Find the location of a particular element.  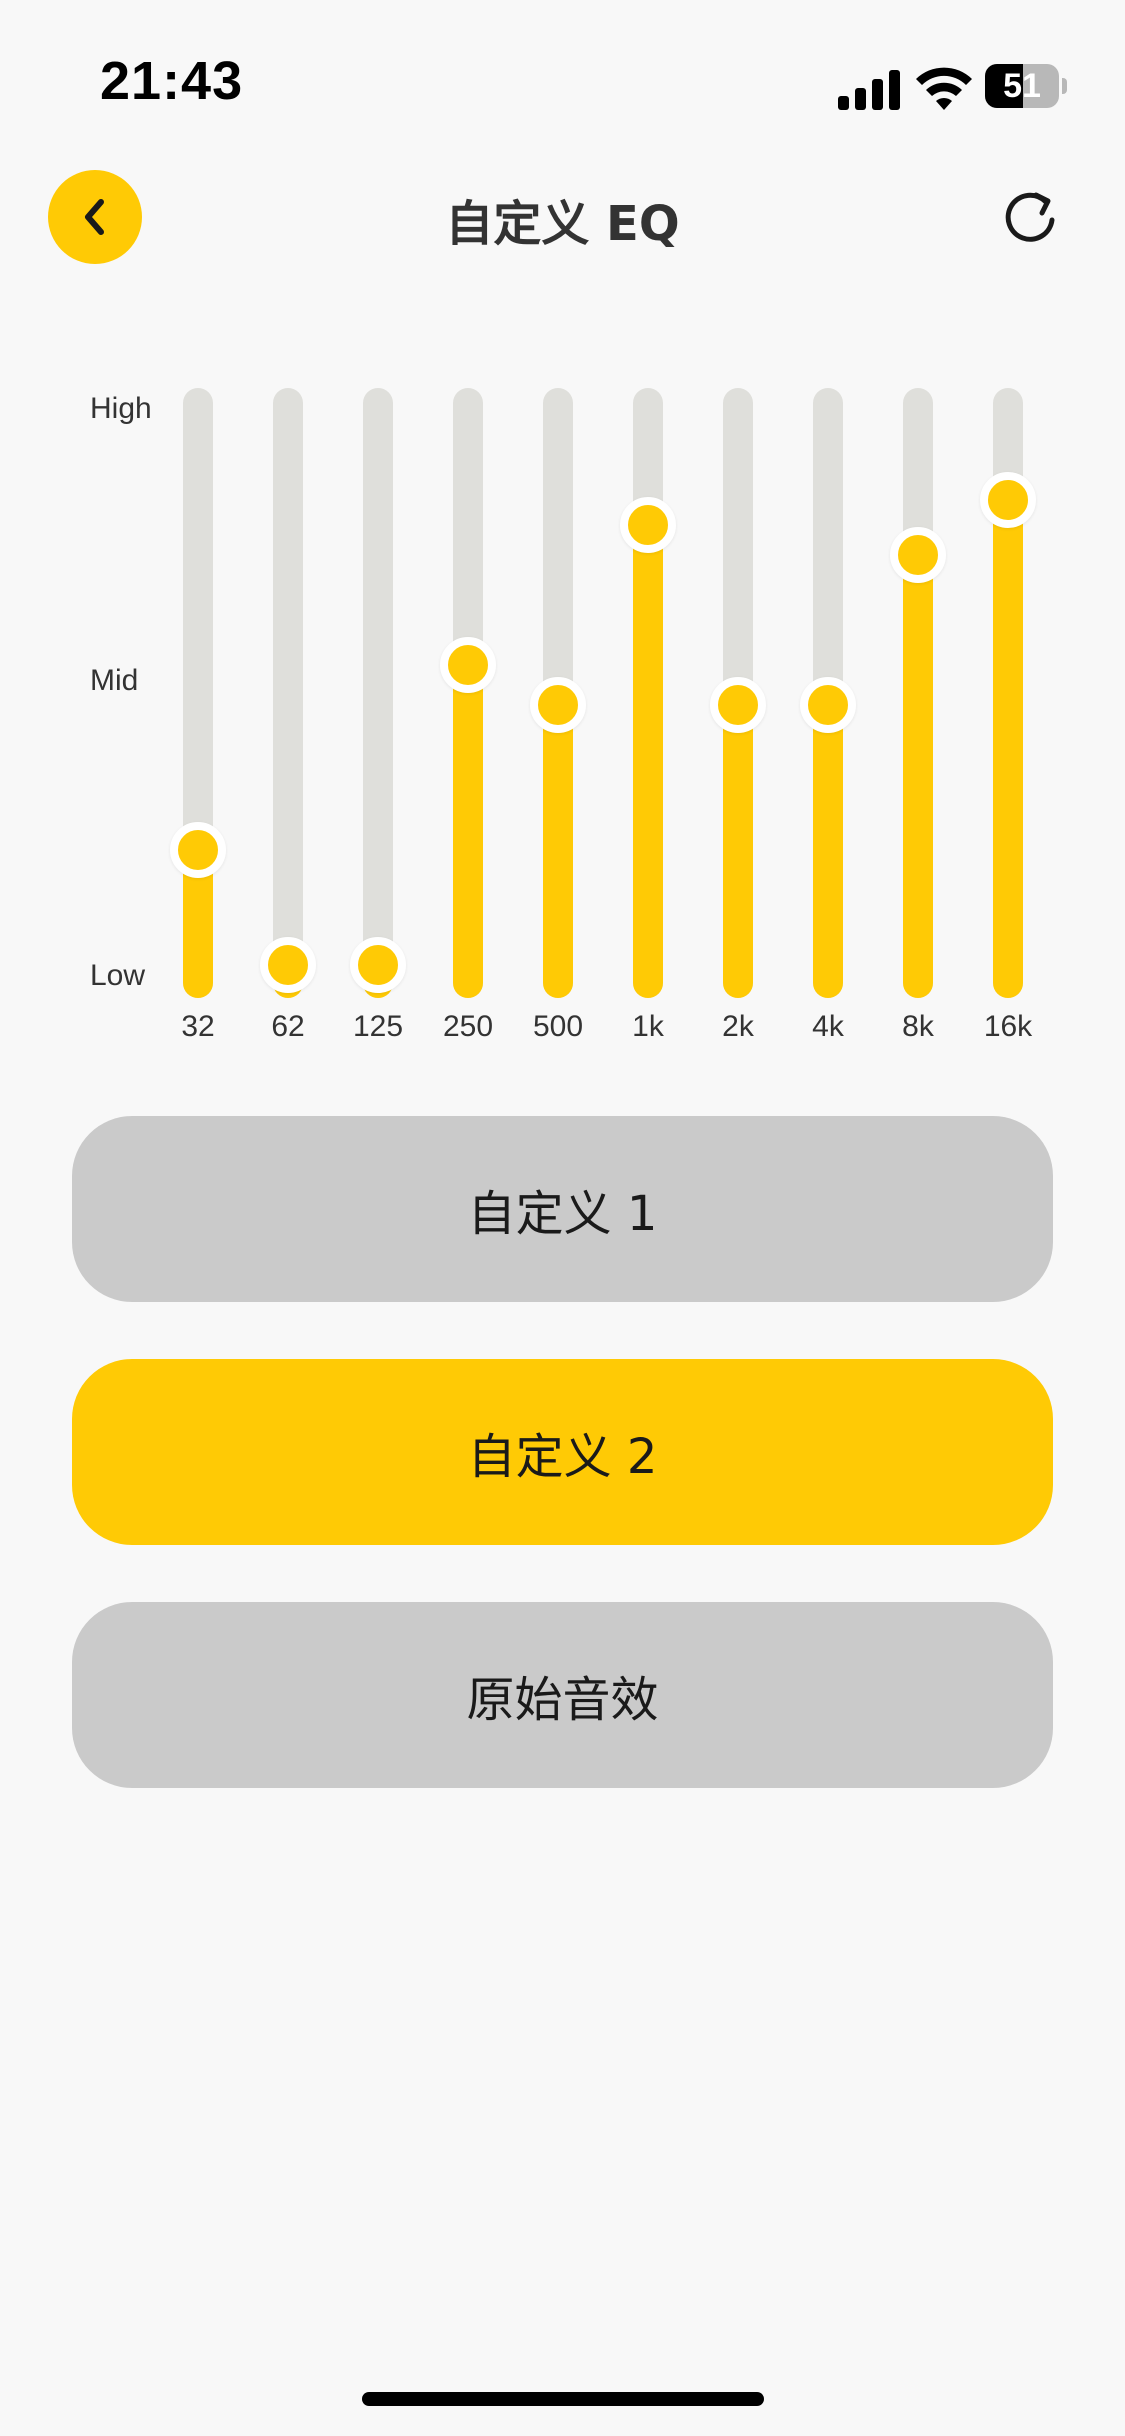

eq-band-label: 1k is located at coordinates (648, 1026).